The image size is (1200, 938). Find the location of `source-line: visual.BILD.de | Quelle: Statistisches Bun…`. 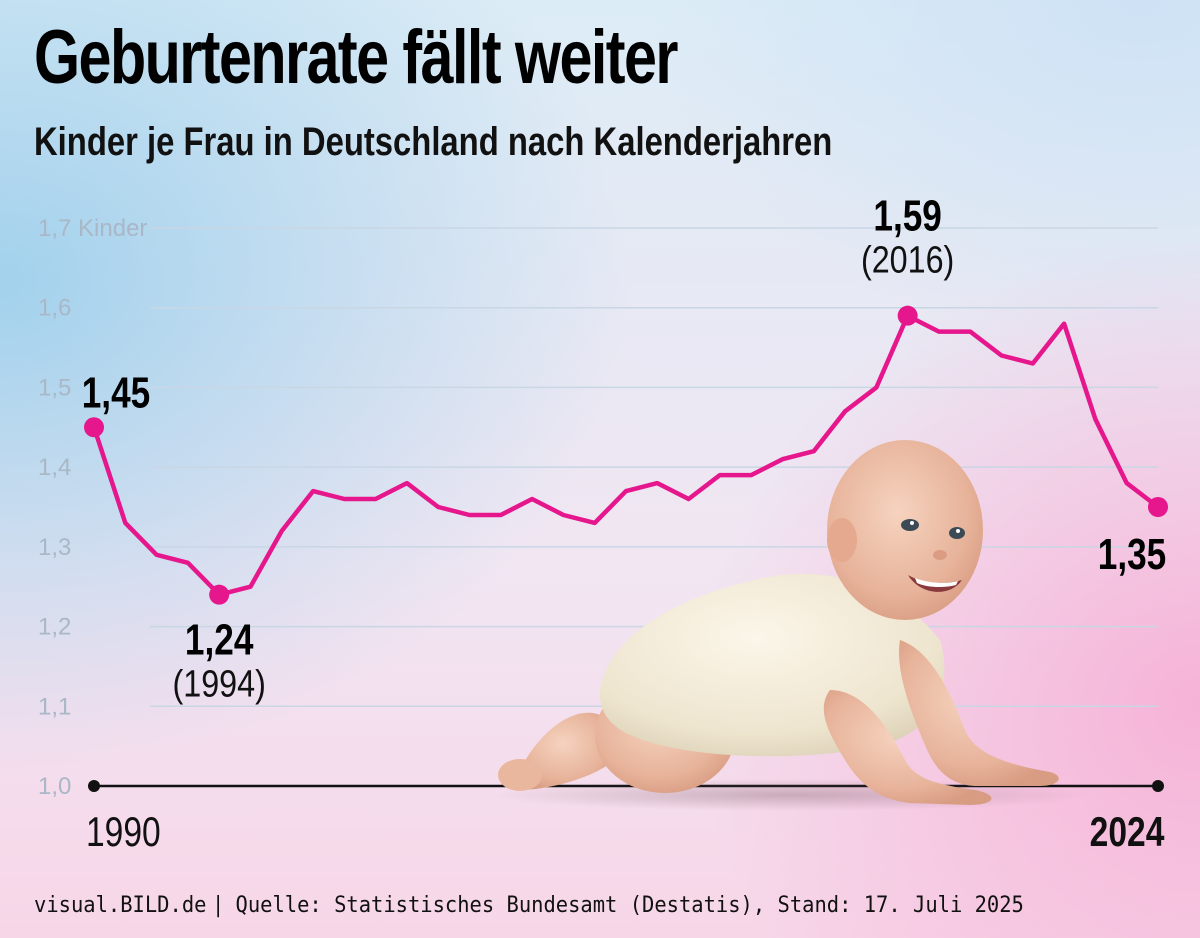

source-line: visual.BILD.de | Quelle: Statistisches Bun… is located at coordinates (531, 905).